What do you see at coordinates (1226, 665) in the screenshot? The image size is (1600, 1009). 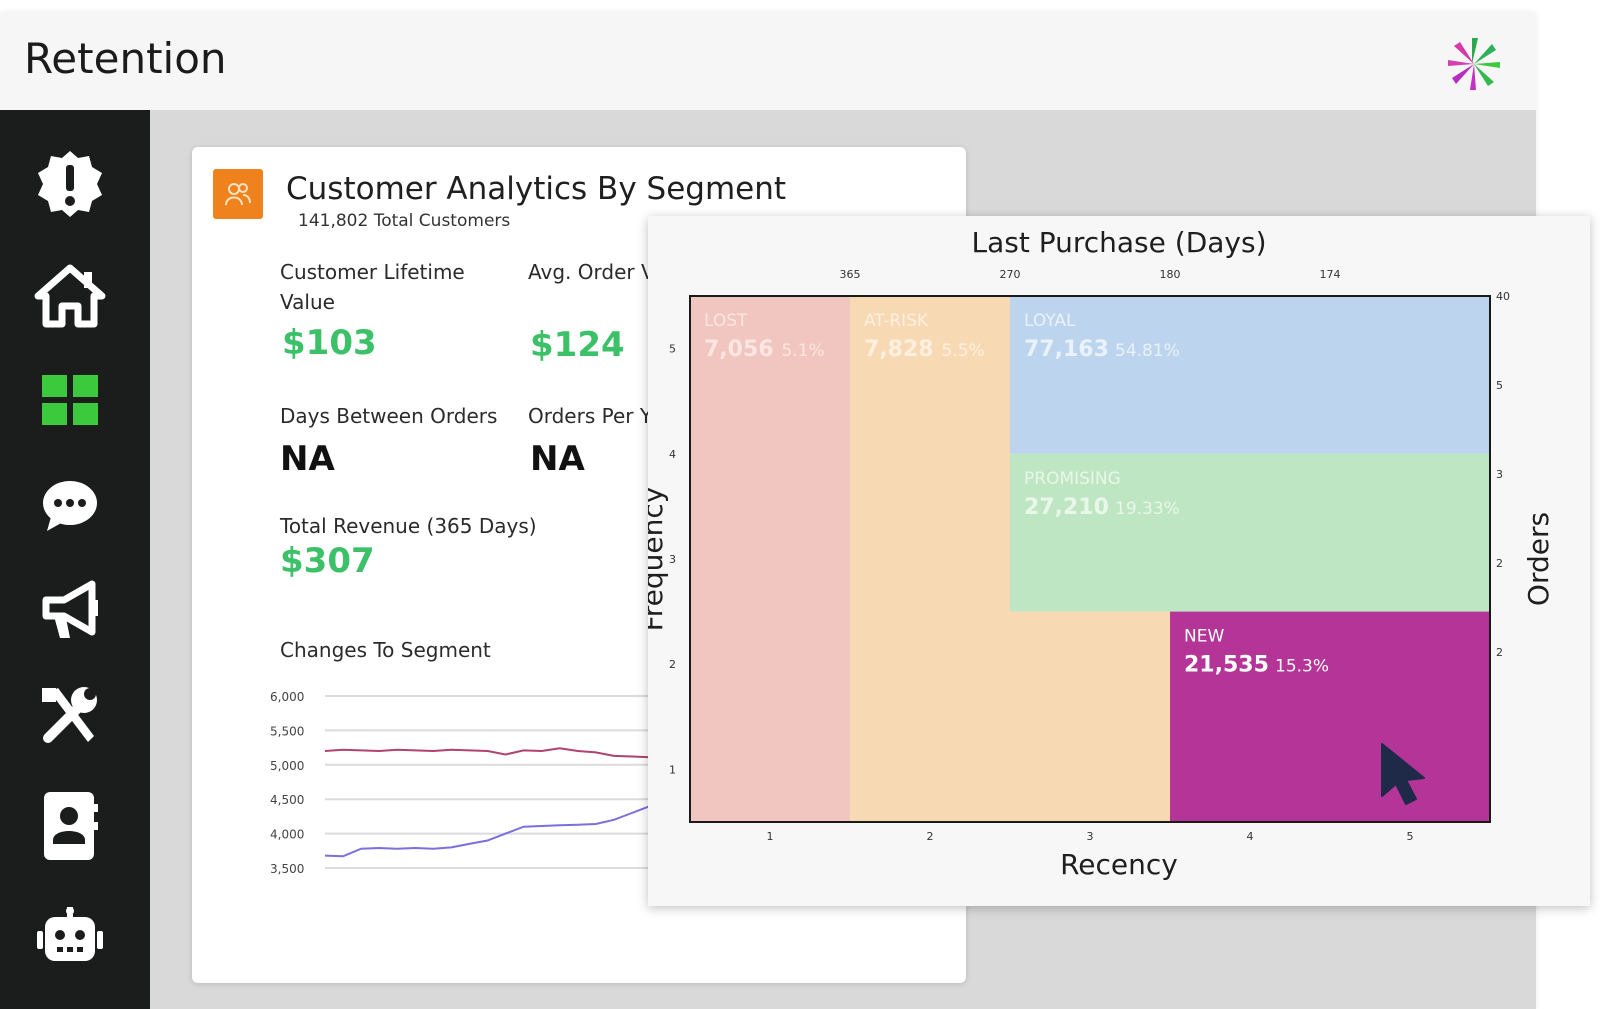 I see `segment-new-count: 21,535` at bounding box center [1226, 665].